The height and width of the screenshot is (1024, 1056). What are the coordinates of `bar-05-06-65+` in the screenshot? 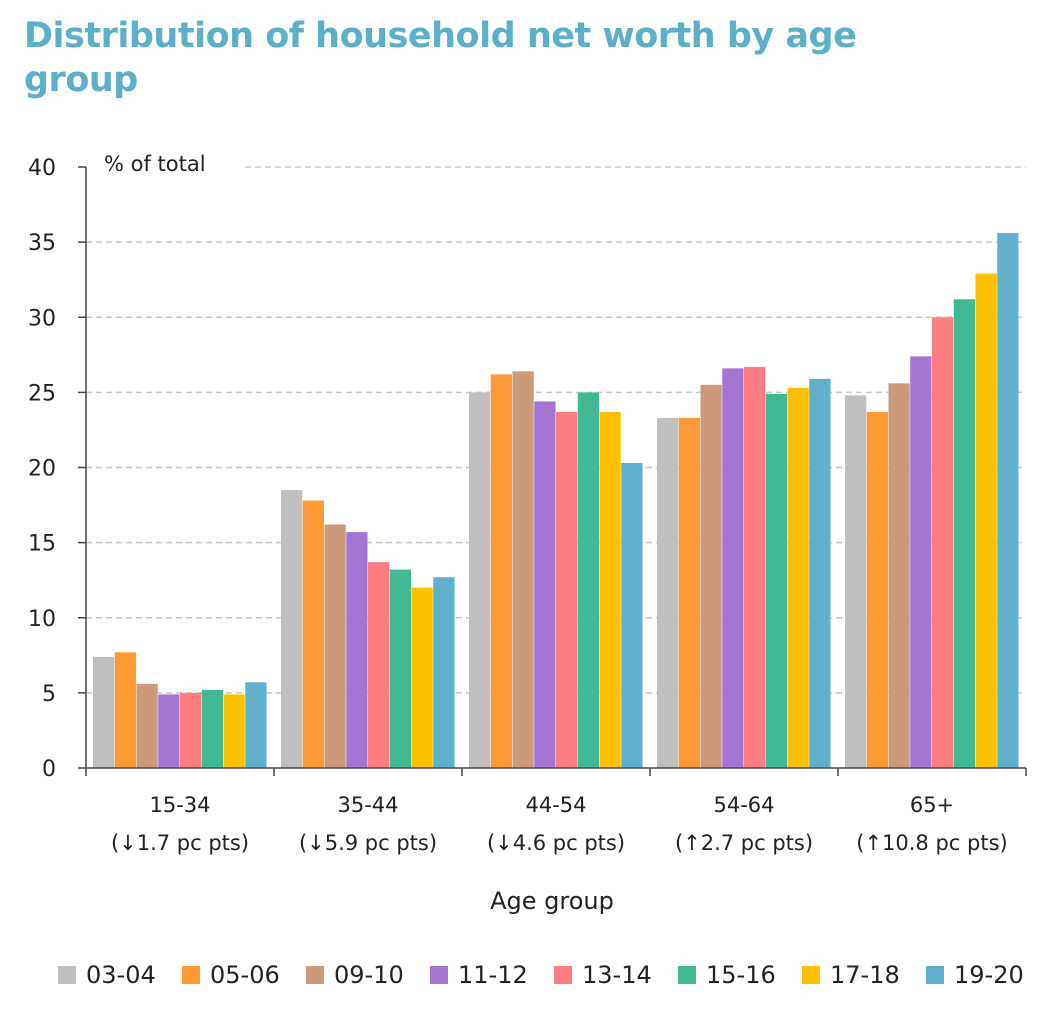 It's located at (877, 589).